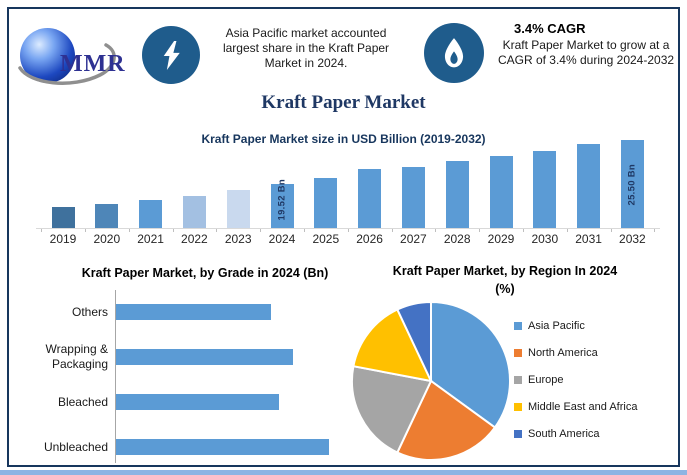  Describe the element at coordinates (369, 239) in the screenshot. I see `year-label: 2026` at that location.